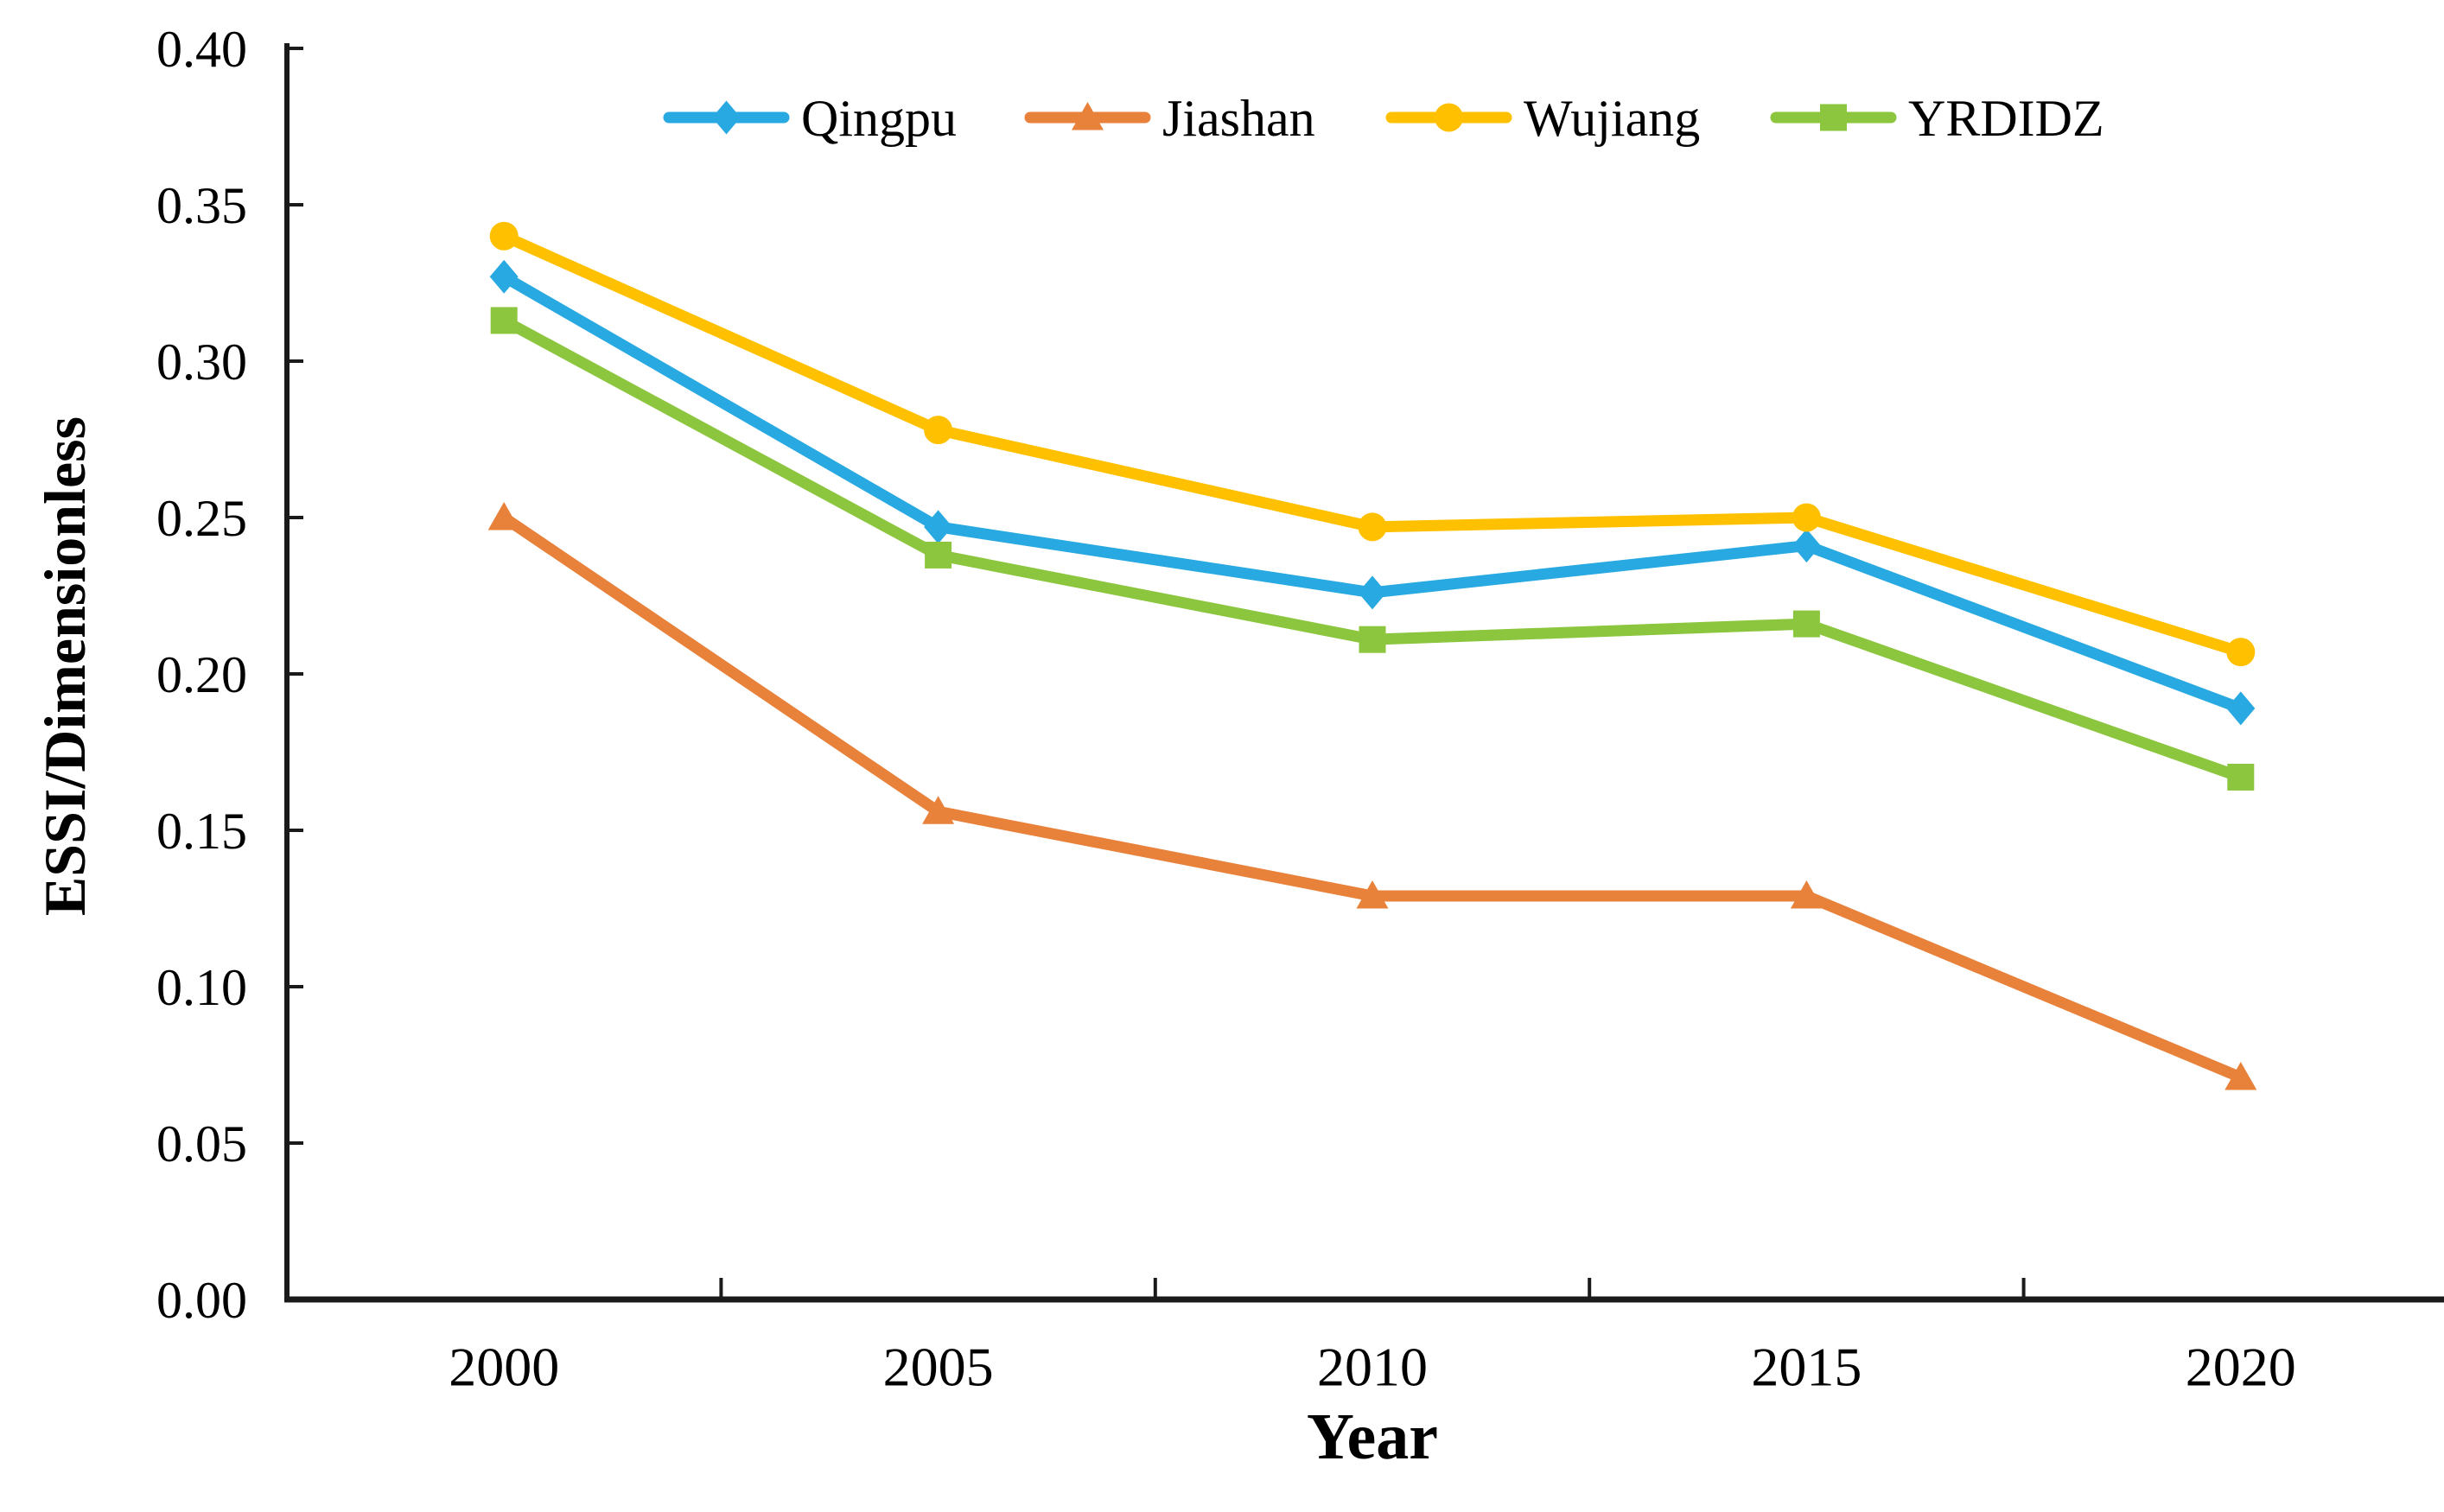  What do you see at coordinates (66, 666) in the screenshot?
I see `y-axis-title: ESSI/Dimensionless` at bounding box center [66, 666].